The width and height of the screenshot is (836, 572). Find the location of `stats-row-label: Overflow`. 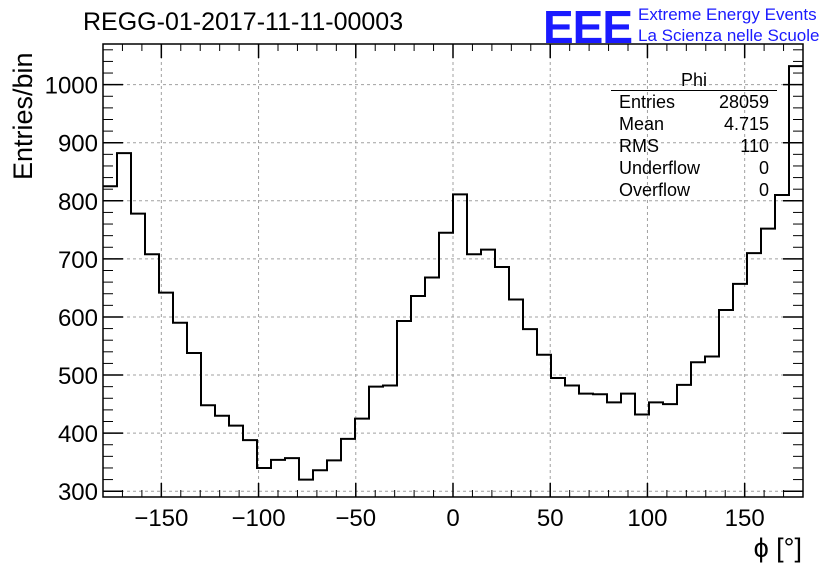

stats-row-label: Overflow is located at coordinates (655, 190).